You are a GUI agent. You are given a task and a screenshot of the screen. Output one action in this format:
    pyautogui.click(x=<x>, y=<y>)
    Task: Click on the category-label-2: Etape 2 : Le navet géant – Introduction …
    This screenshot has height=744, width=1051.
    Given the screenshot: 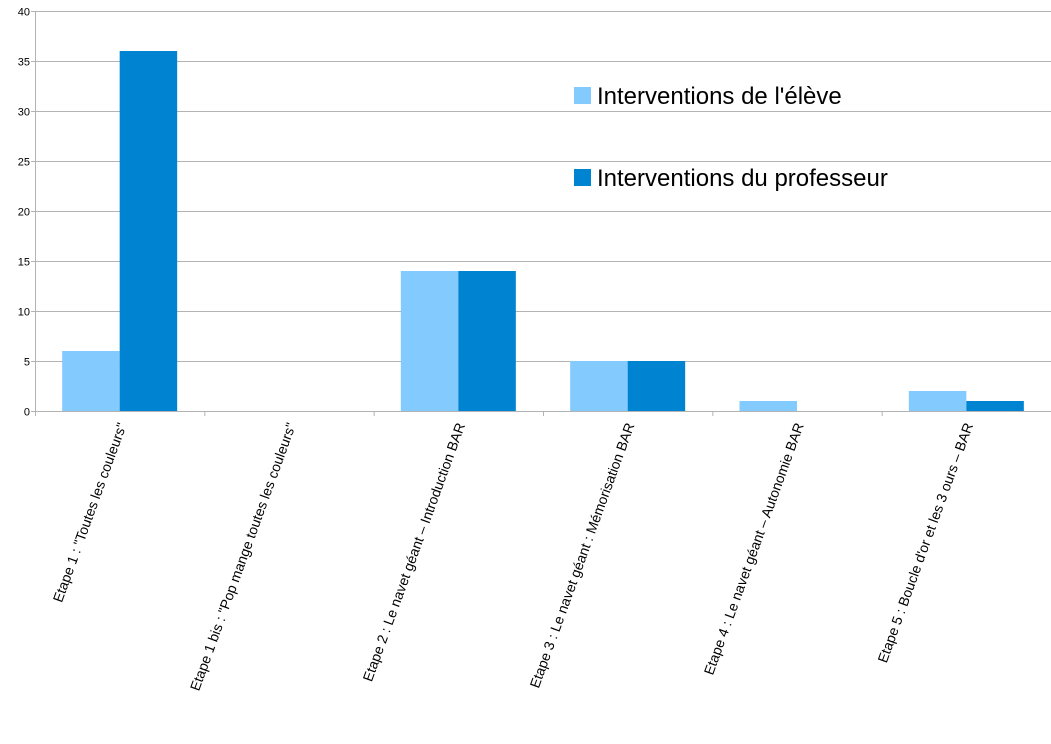 What is the action you would take?
    pyautogui.click(x=413, y=552)
    